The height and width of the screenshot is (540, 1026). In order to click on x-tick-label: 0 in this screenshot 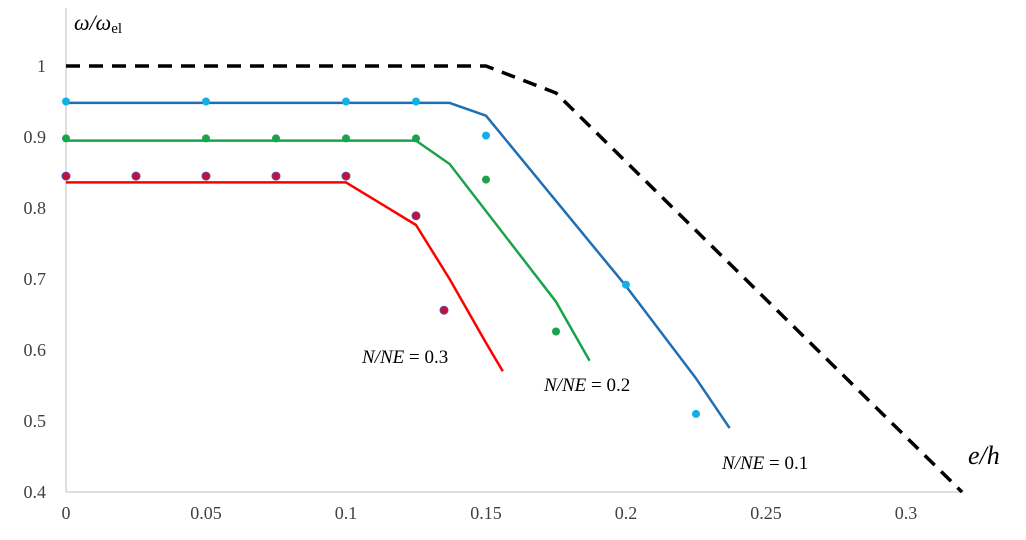, I will do `click(66, 513)`.